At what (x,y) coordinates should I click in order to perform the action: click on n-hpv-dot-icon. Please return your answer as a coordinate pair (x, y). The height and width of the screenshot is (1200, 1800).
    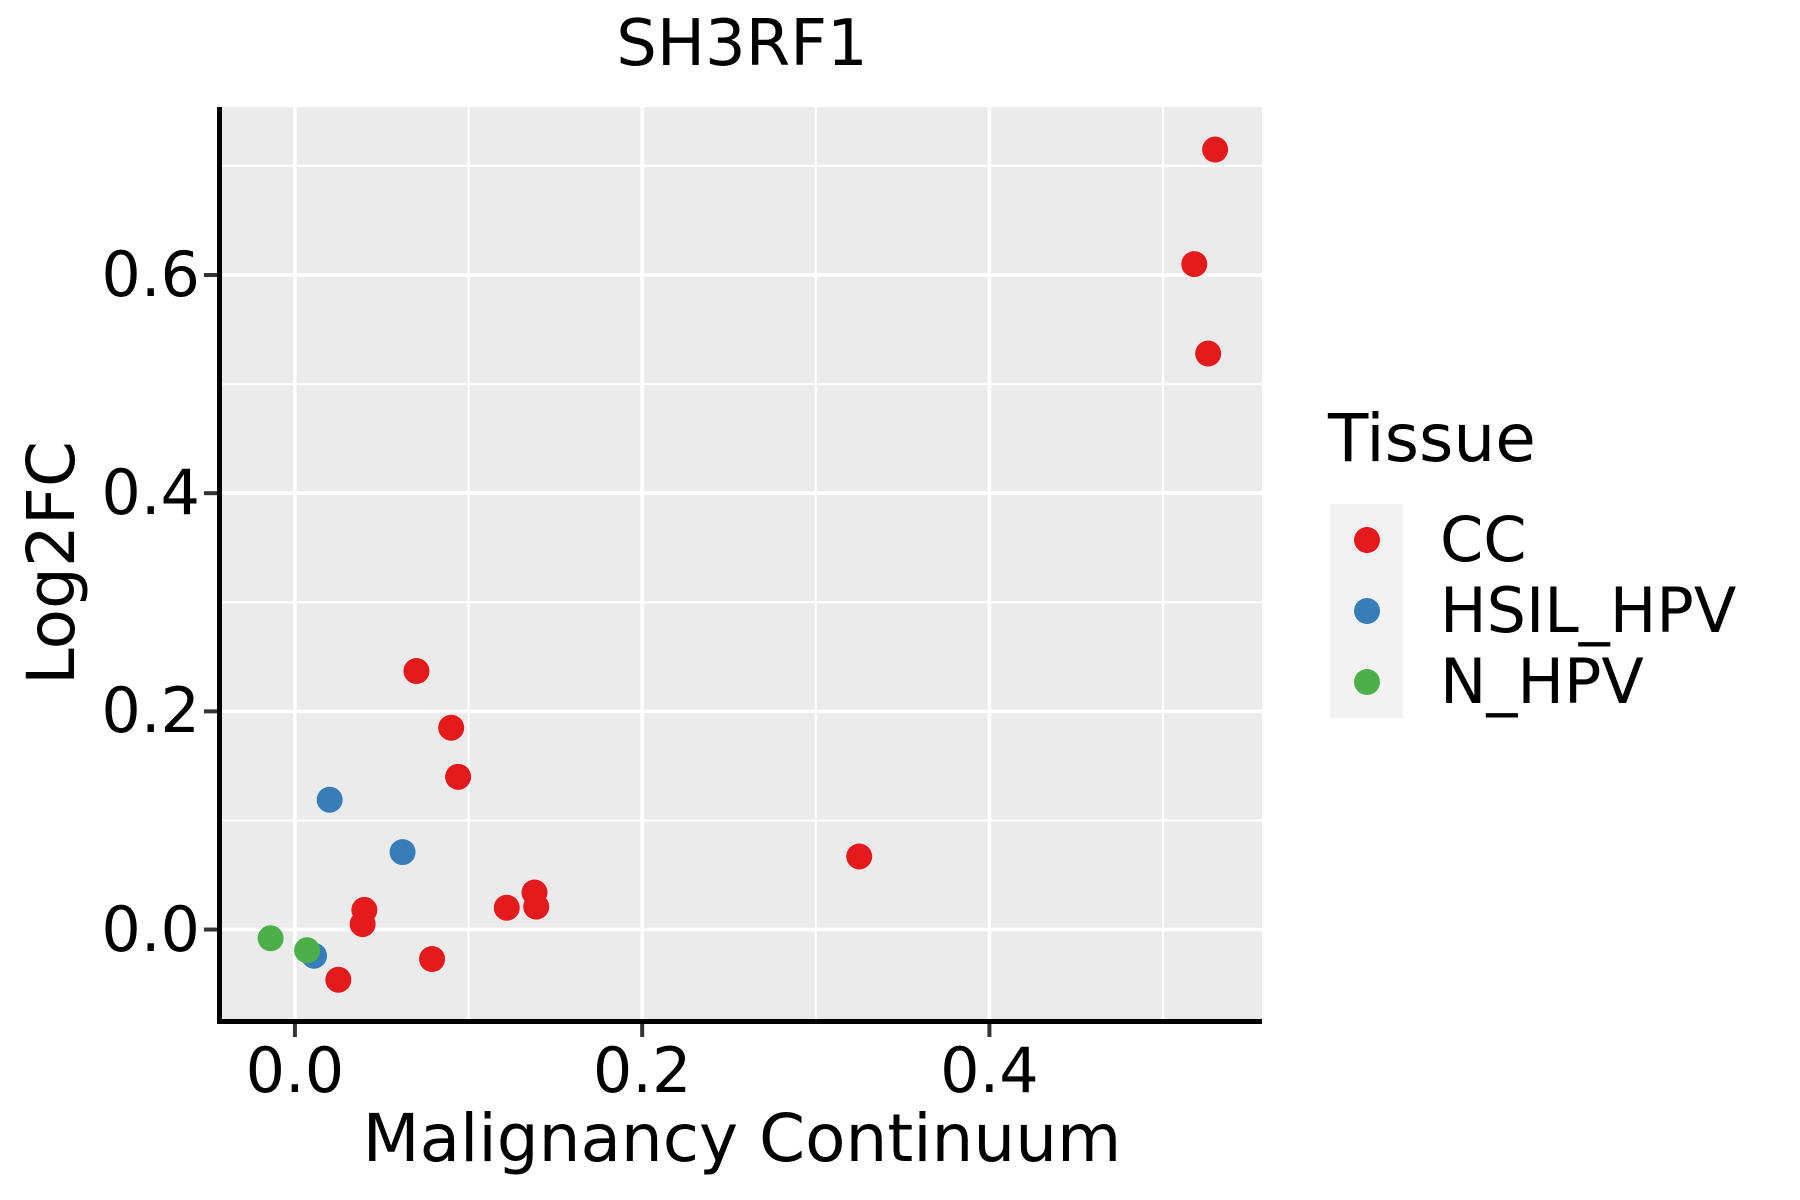
    Looking at the image, I should click on (1366, 682).